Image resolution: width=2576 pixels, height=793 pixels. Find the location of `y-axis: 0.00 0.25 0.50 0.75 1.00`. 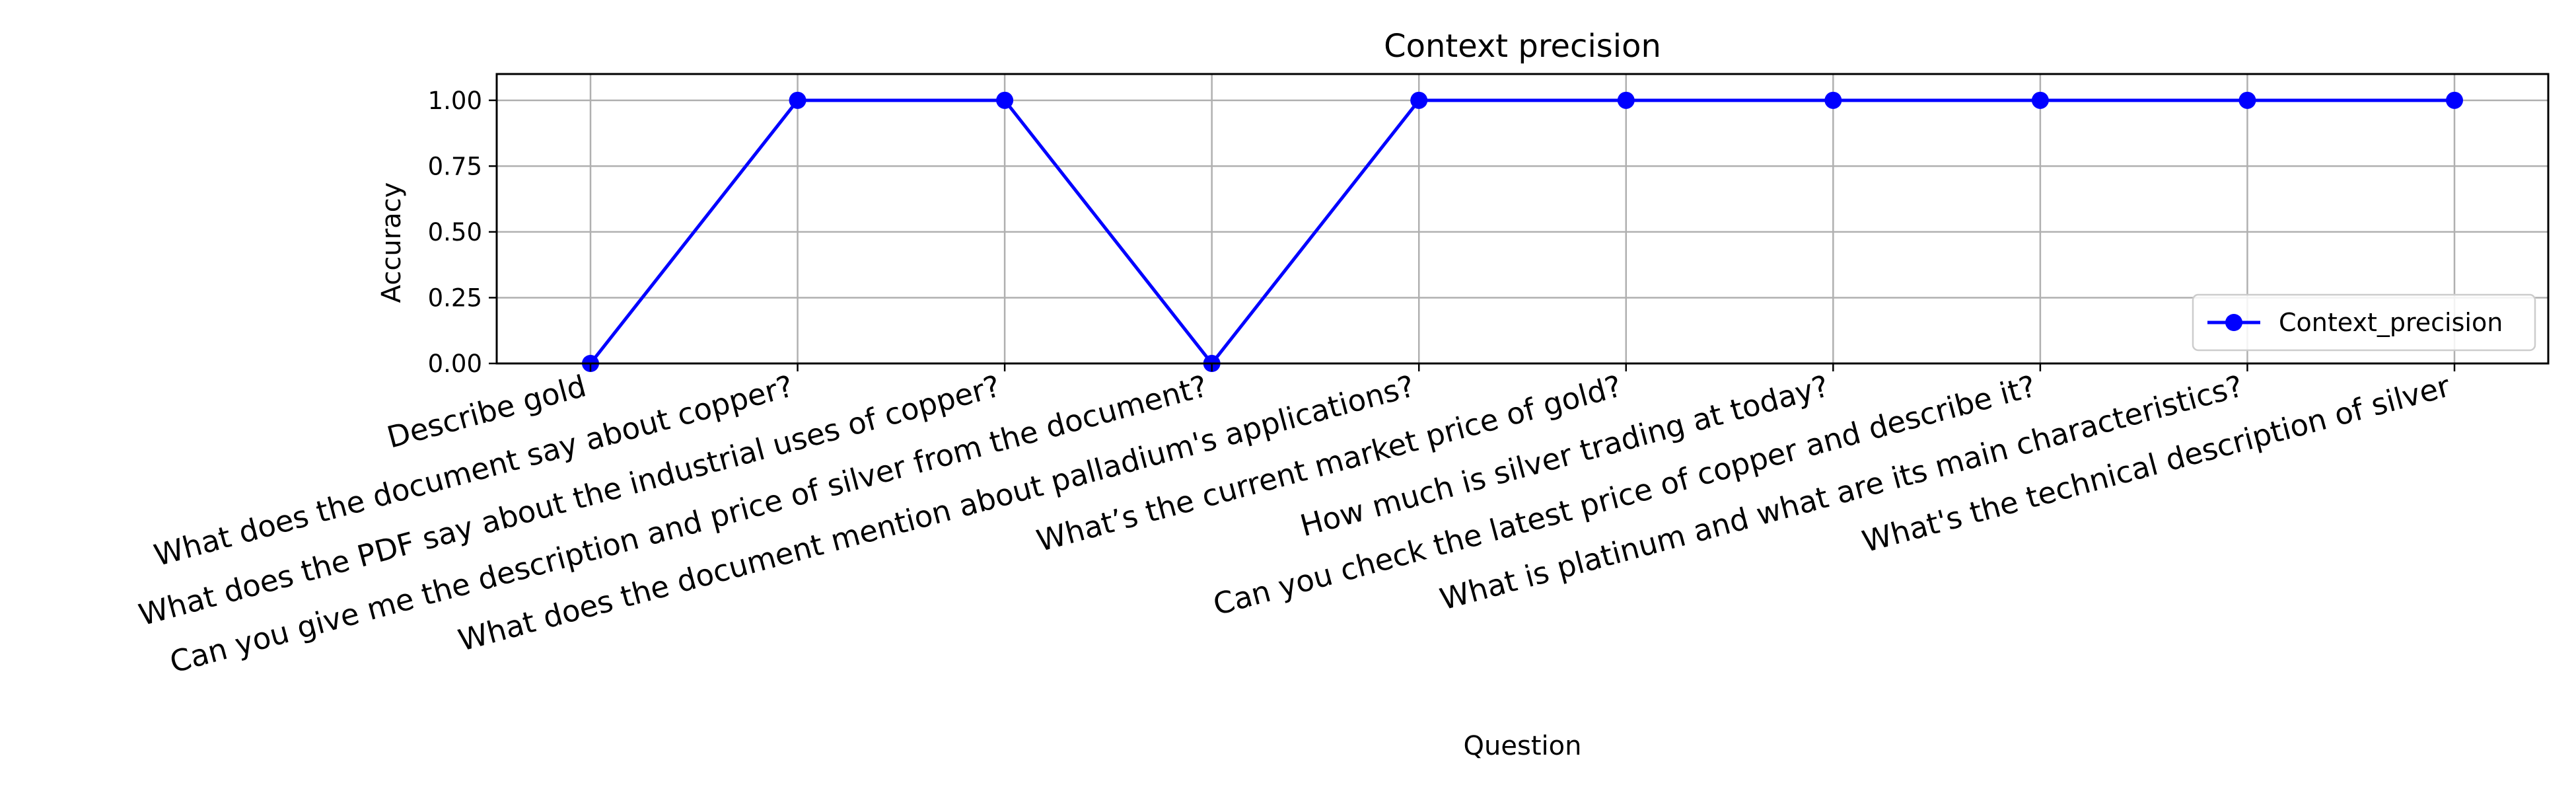

y-axis: 0.00 0.25 0.50 0.75 1.00 is located at coordinates (463, 233).